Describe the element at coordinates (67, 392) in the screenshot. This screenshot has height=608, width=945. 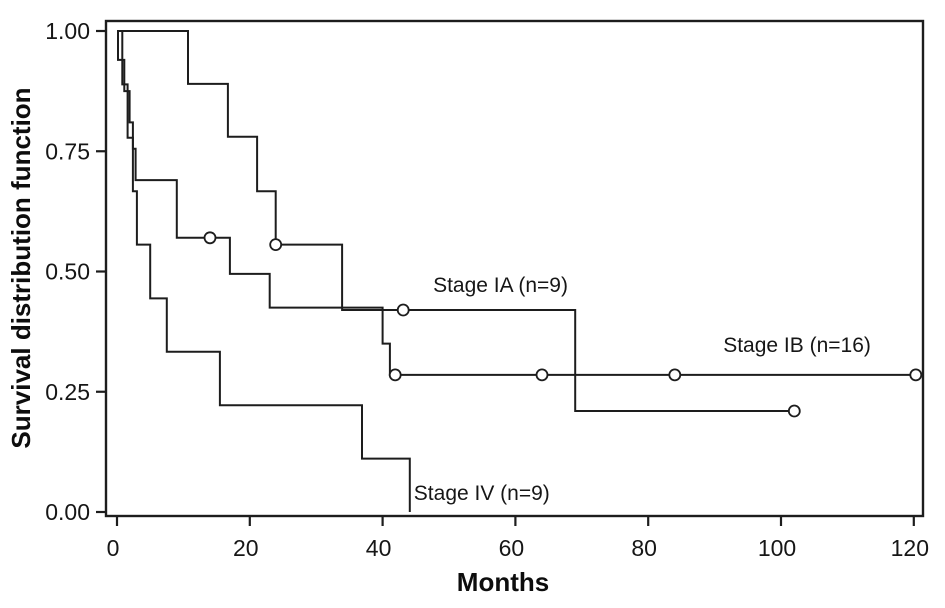
I see `y-tick-label: 0.25` at that location.